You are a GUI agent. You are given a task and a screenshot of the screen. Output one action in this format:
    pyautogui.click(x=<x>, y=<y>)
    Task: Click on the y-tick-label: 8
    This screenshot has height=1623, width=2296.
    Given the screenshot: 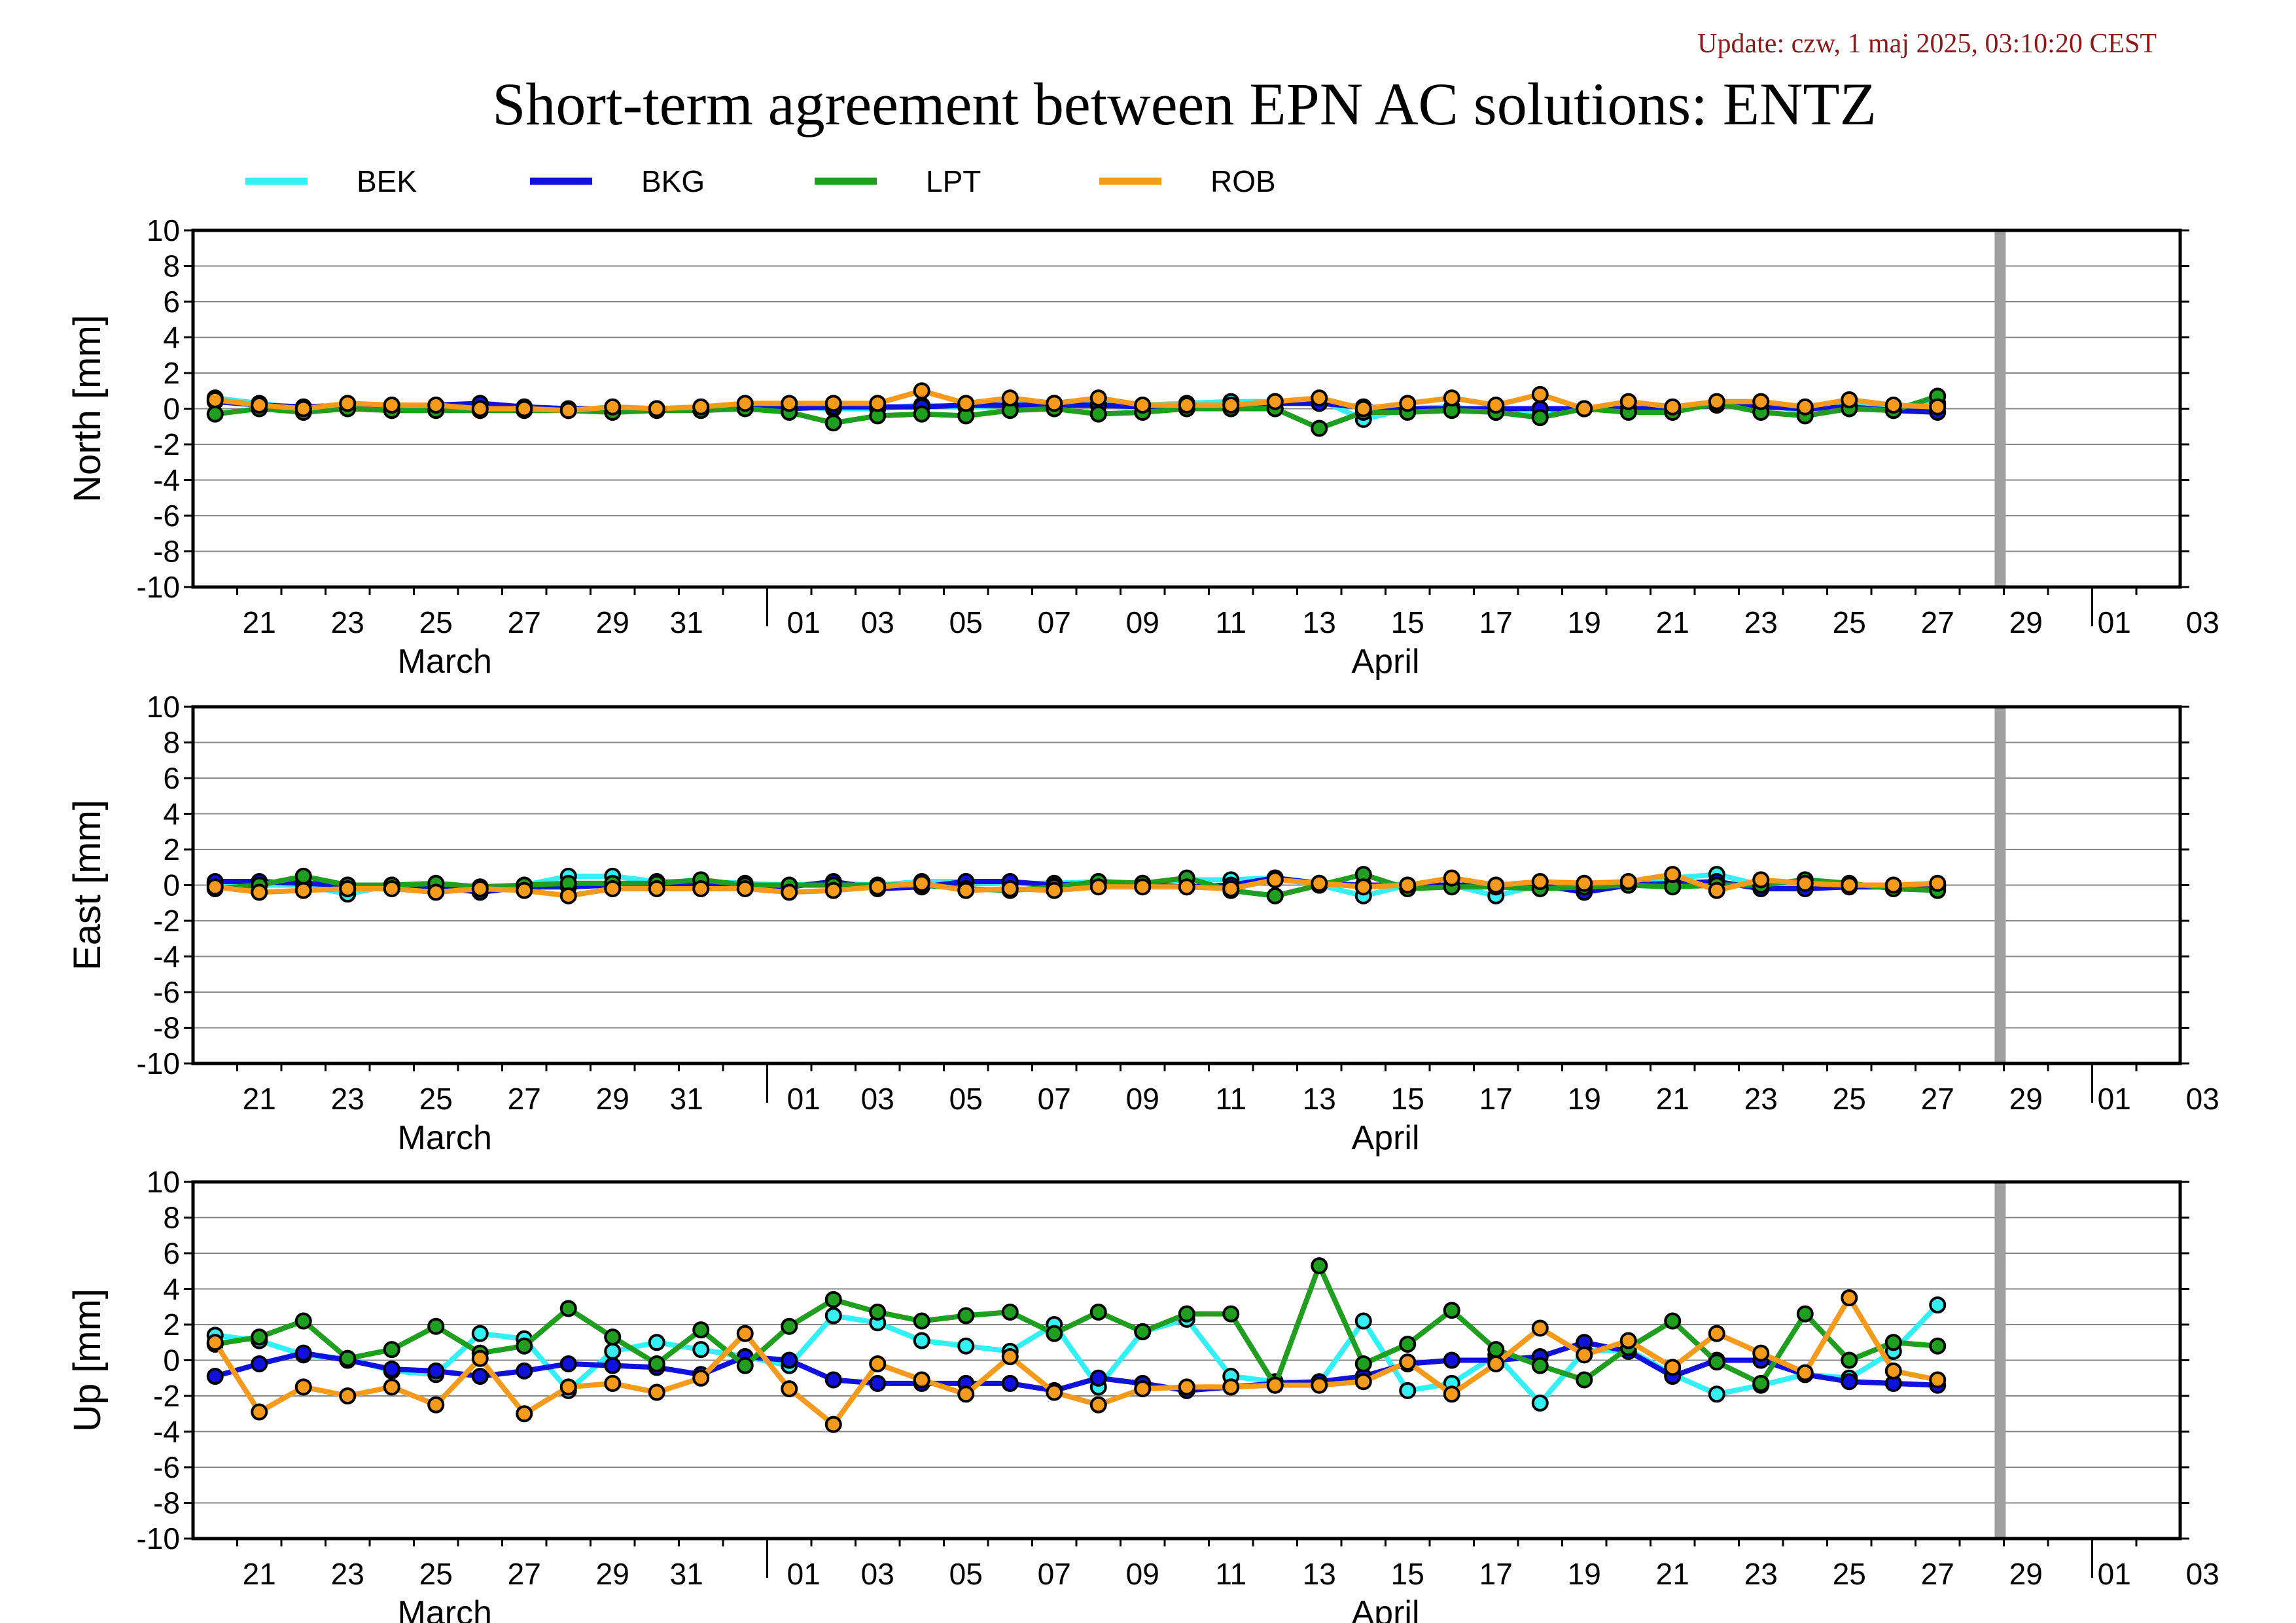 What is the action you would take?
    pyautogui.click(x=171, y=743)
    